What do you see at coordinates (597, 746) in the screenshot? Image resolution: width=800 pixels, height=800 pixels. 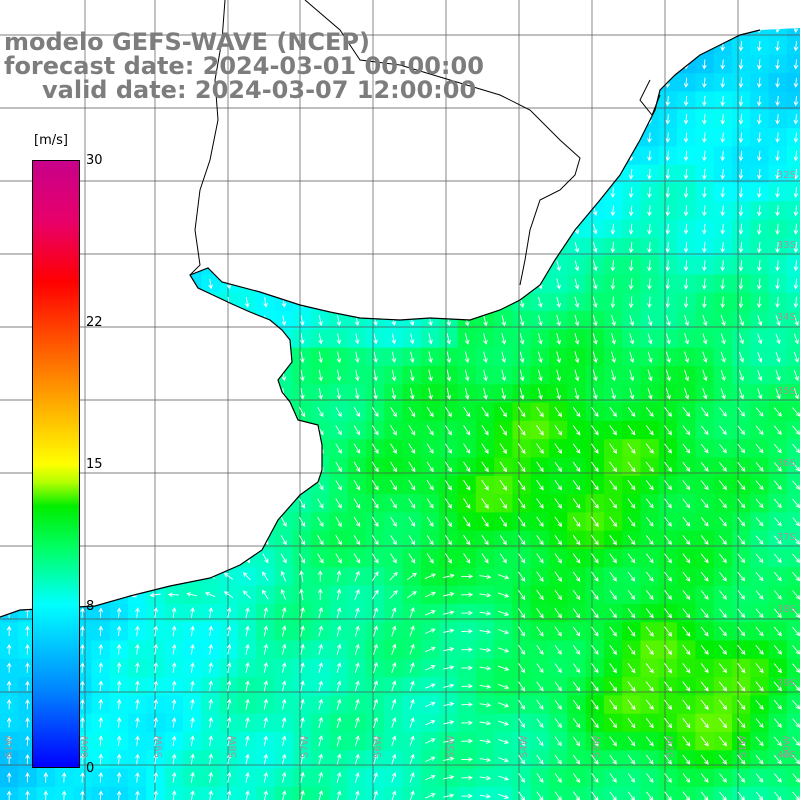 I see `longitude-label: 53W` at bounding box center [597, 746].